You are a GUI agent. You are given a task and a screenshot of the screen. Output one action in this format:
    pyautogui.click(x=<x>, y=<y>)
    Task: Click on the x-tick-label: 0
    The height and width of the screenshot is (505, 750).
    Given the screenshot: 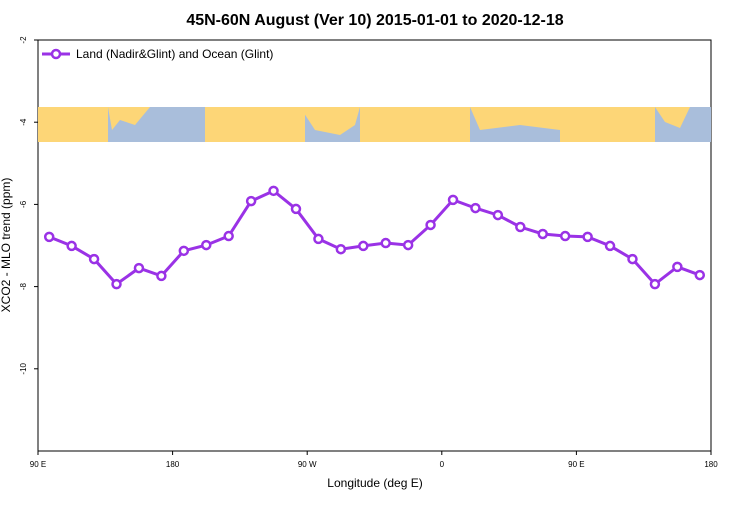 What is the action you would take?
    pyautogui.click(x=442, y=464)
    